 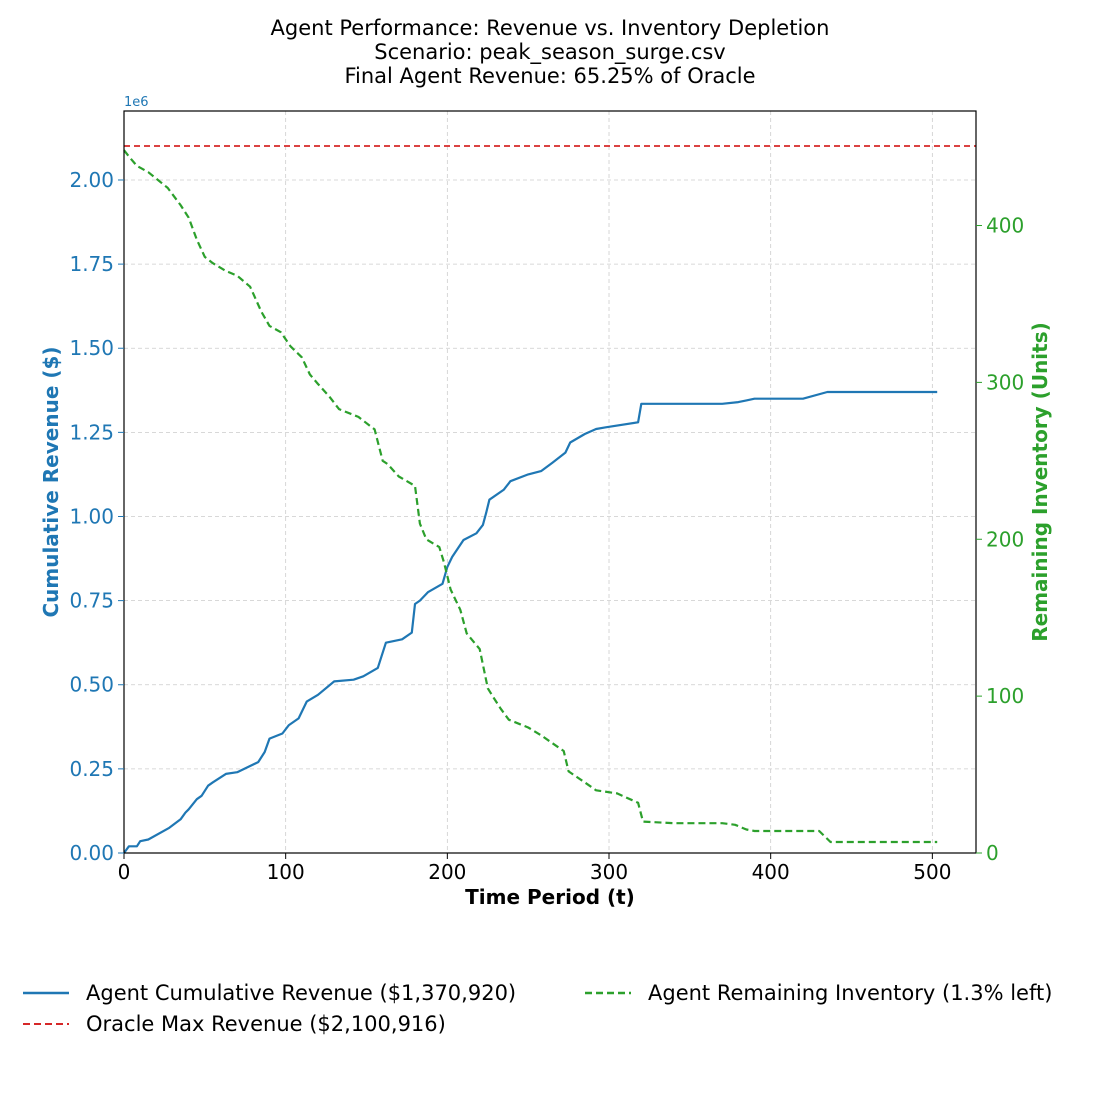 I want to click on legend-label-oracle: Oracle Max Revenue ($2,100,916), so click(x=266, y=1024).